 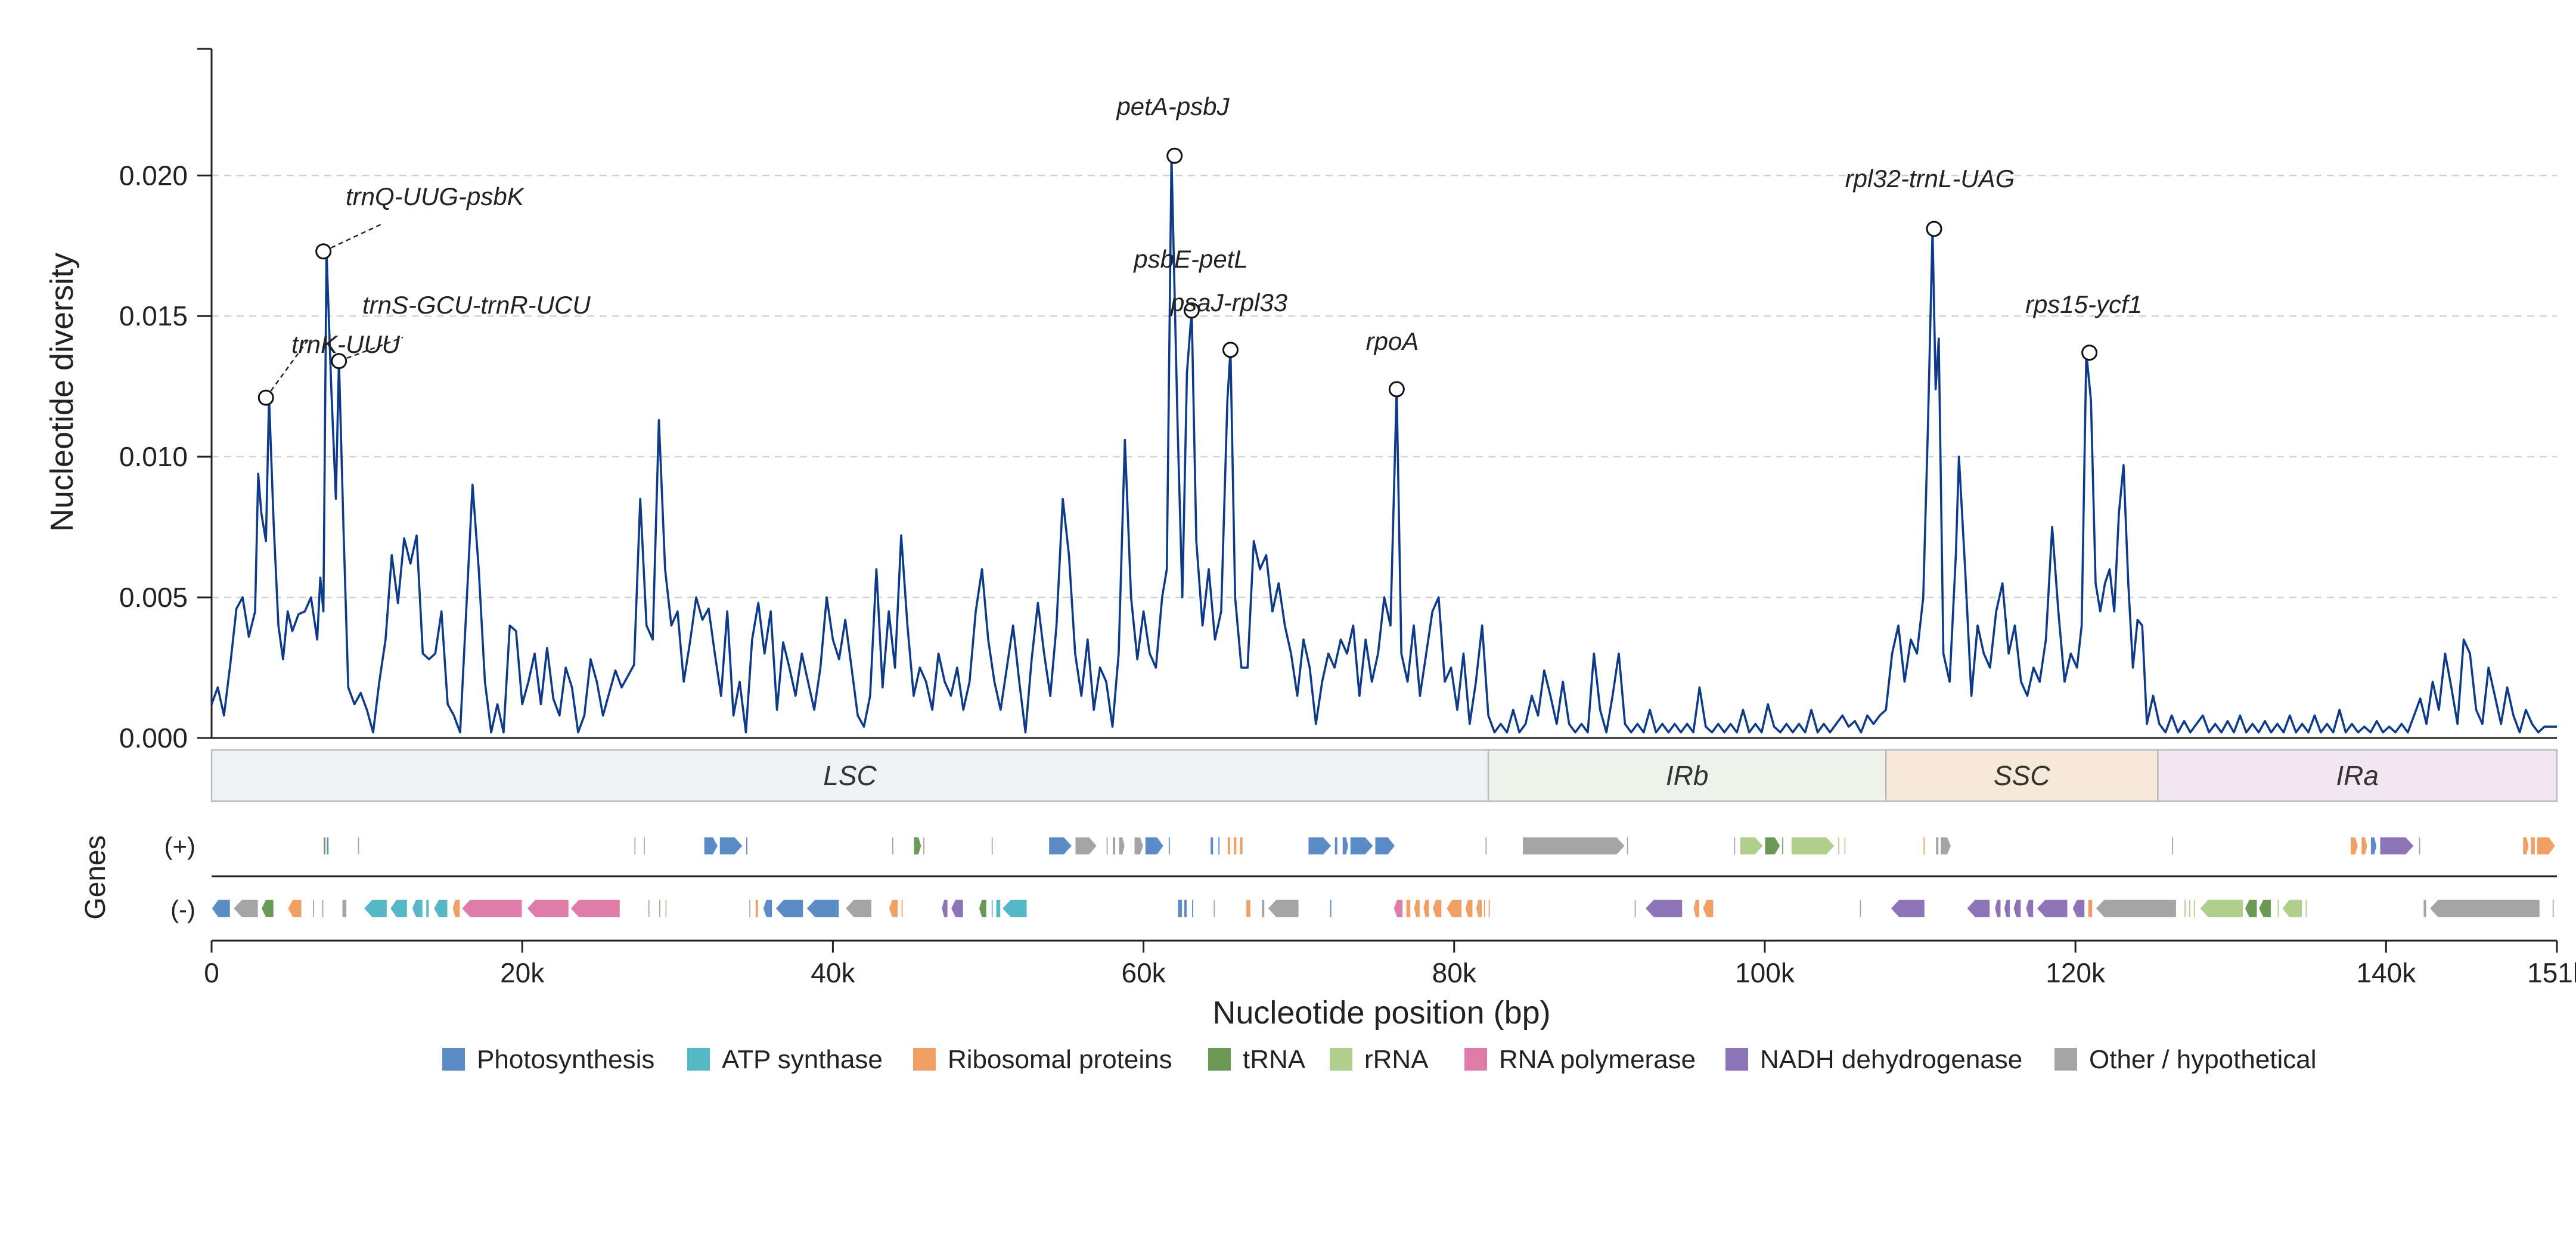 I want to click on x-tick-label: 40k, so click(x=833, y=972).